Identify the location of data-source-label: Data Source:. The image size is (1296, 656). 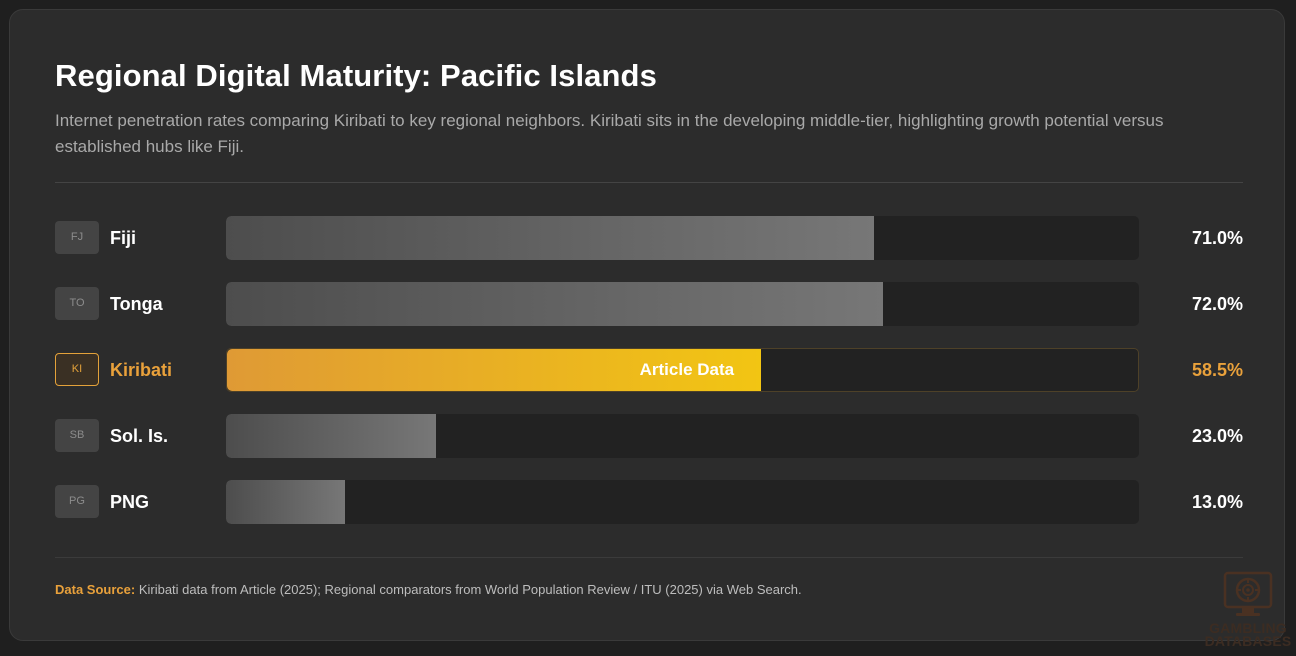
(95, 589).